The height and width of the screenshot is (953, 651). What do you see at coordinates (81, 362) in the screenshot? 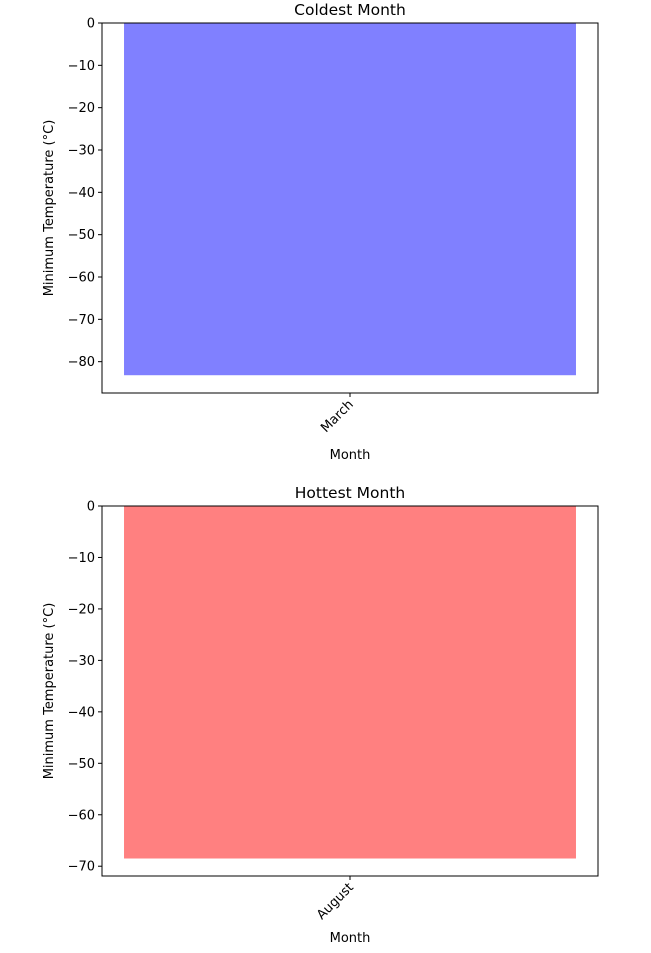
I see `y-tick-label: −80` at bounding box center [81, 362].